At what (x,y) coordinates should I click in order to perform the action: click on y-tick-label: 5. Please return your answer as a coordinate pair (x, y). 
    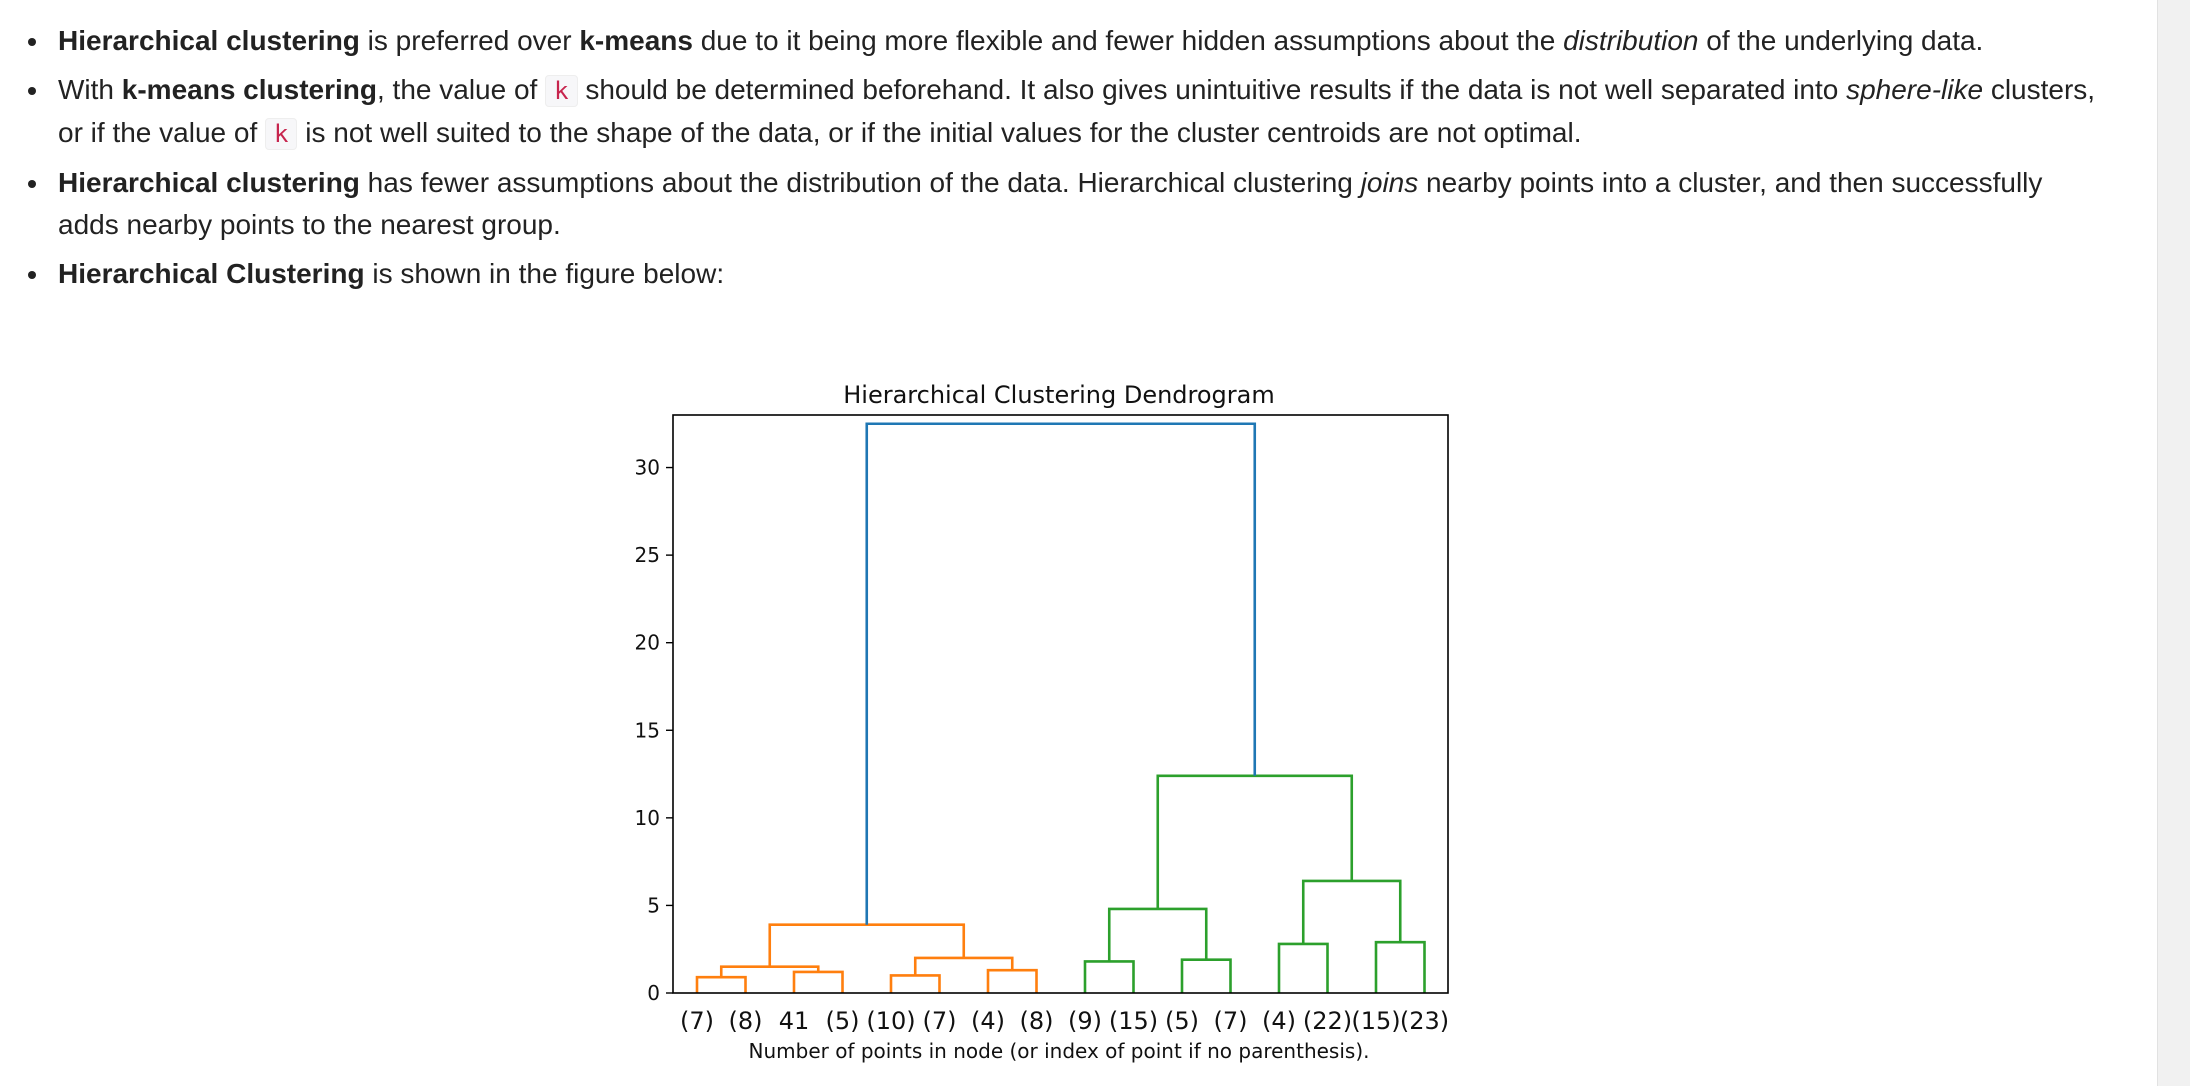
    Looking at the image, I should click on (653, 905).